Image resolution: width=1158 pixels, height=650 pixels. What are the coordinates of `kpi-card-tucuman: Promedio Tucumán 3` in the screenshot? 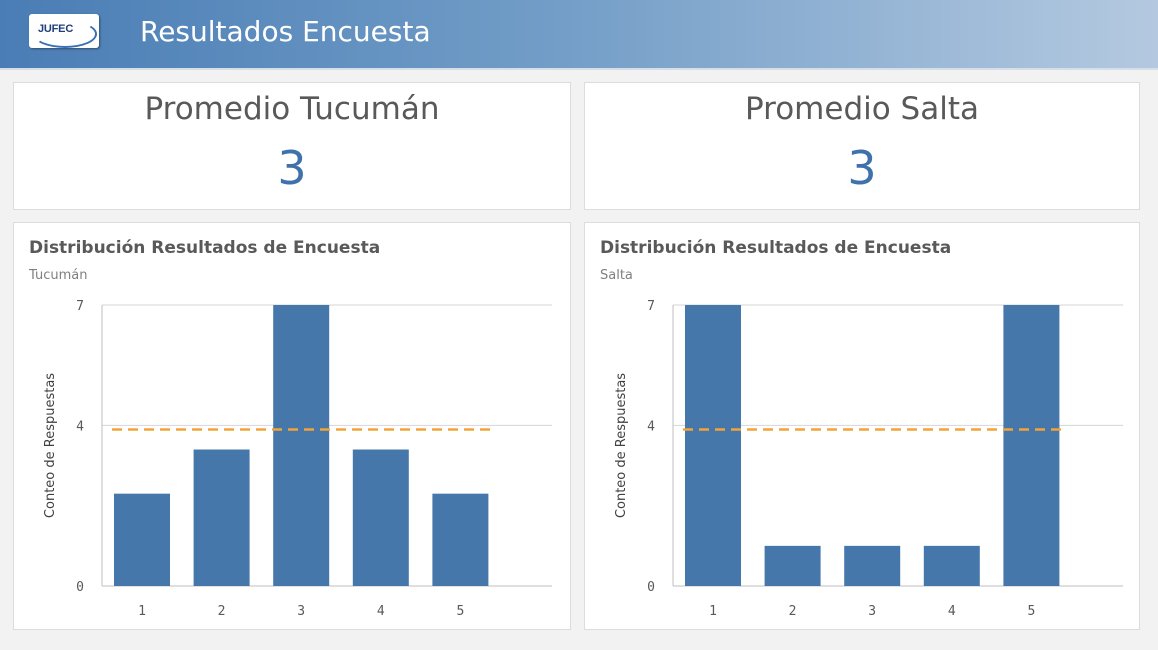 It's located at (292, 146).